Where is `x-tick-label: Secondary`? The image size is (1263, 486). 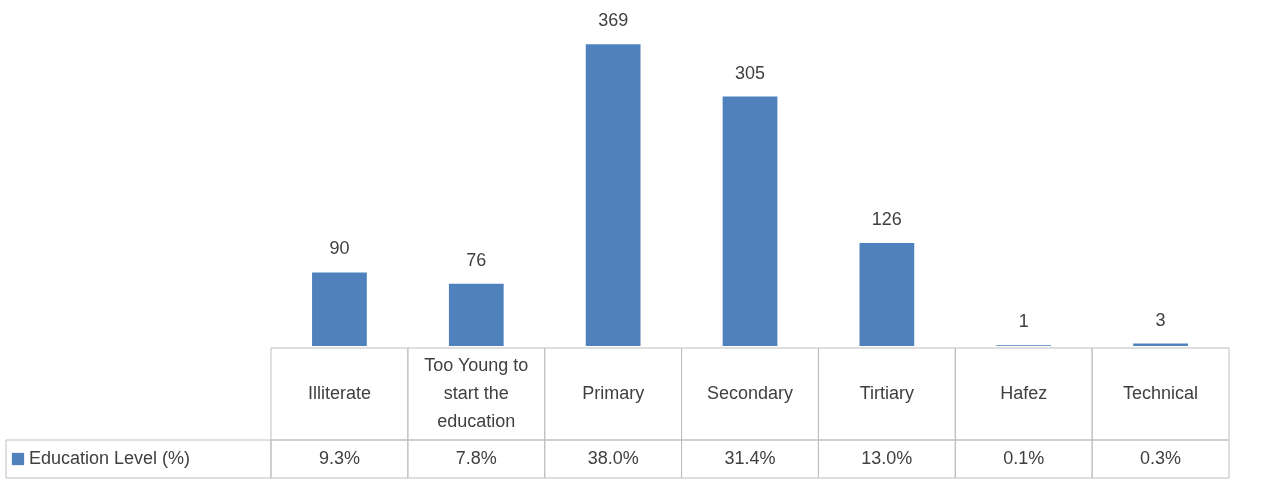 x-tick-label: Secondary is located at coordinates (750, 393).